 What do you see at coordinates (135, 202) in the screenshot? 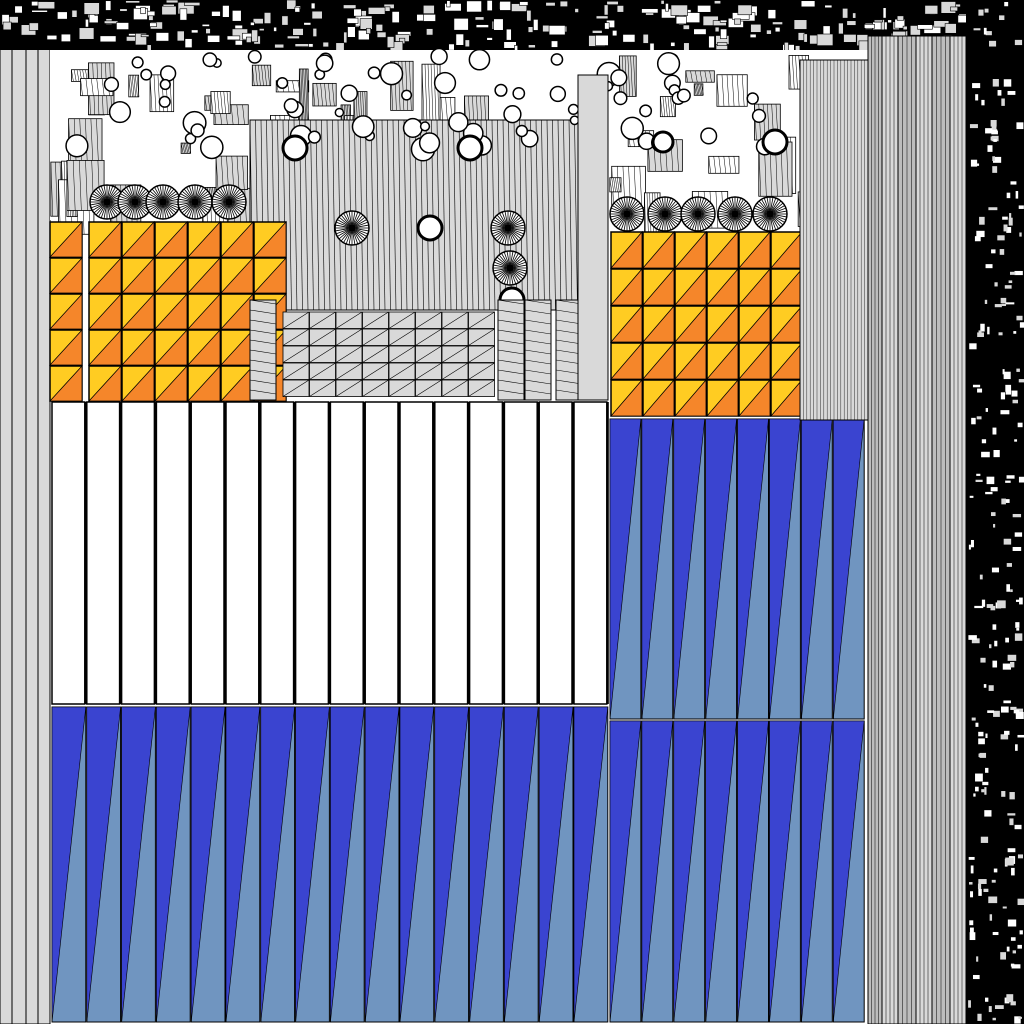
I see `disc-hub` at bounding box center [135, 202].